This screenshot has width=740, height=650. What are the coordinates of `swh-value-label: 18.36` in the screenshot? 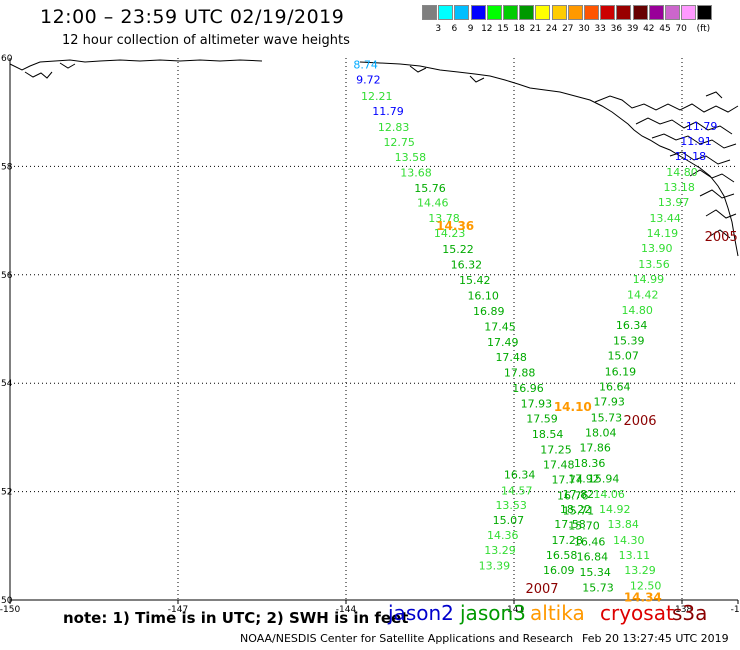 It's located at (590, 463).